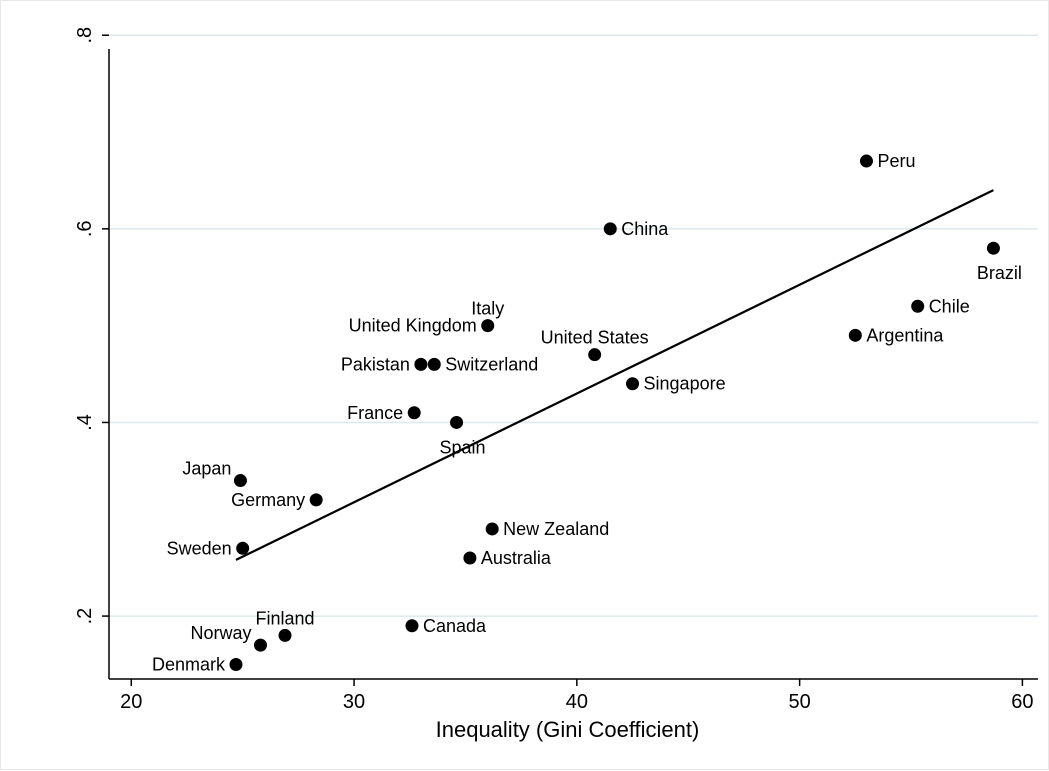 The image size is (1049, 771). What do you see at coordinates (85, 422) in the screenshot?
I see `y-tick-label: .4` at bounding box center [85, 422].